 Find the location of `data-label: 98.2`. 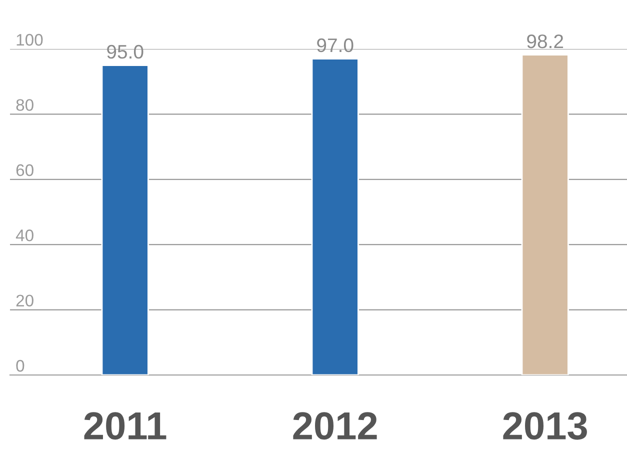

data-label: 98.2 is located at coordinates (545, 41).